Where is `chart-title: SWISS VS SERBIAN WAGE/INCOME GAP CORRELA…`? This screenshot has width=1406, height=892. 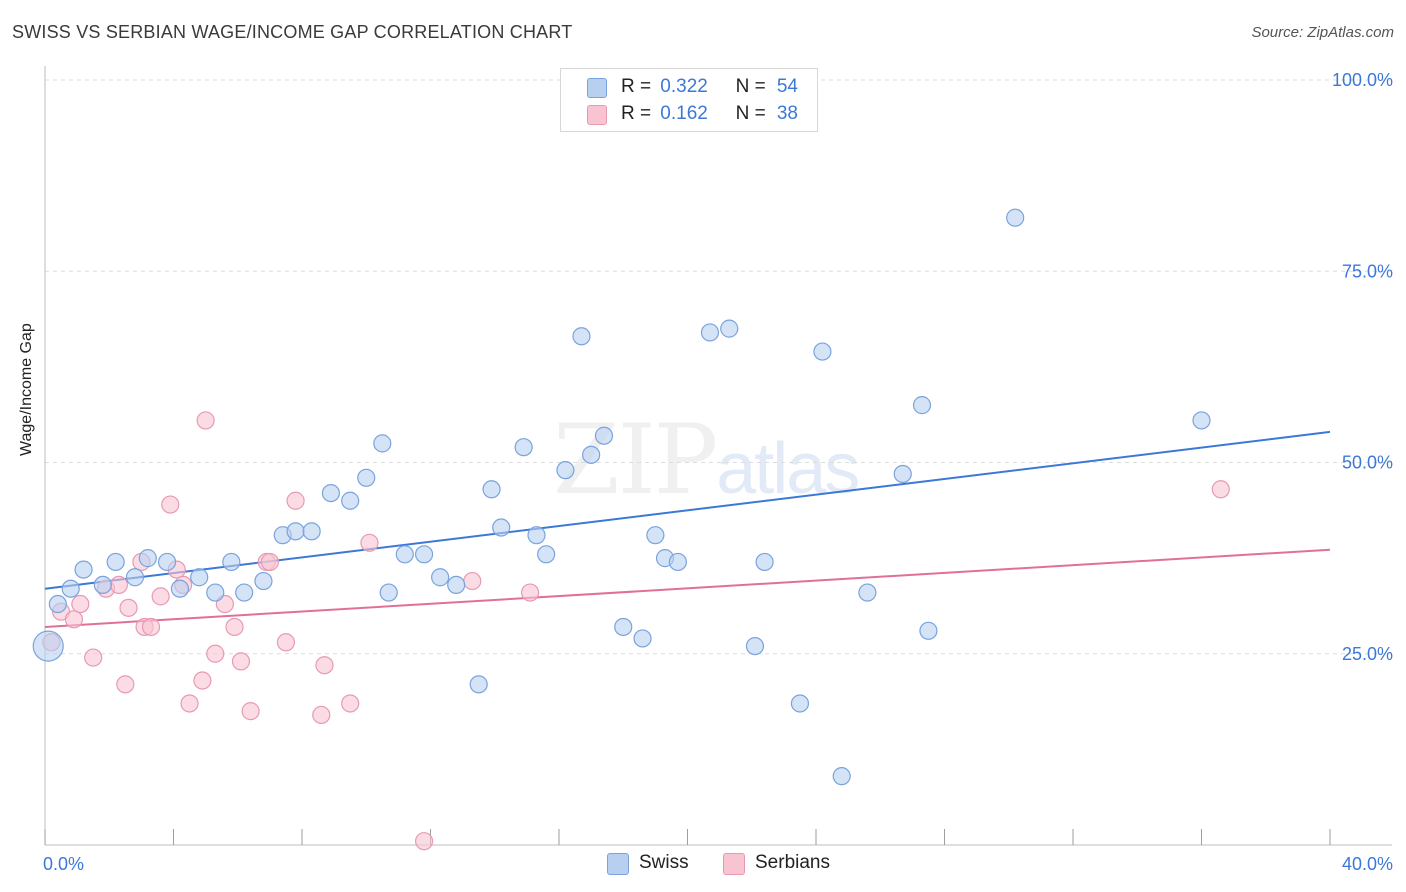
chart-title: SWISS VS SERBIAN WAGE/INCOME GAP CORRELA… is located at coordinates (292, 32).